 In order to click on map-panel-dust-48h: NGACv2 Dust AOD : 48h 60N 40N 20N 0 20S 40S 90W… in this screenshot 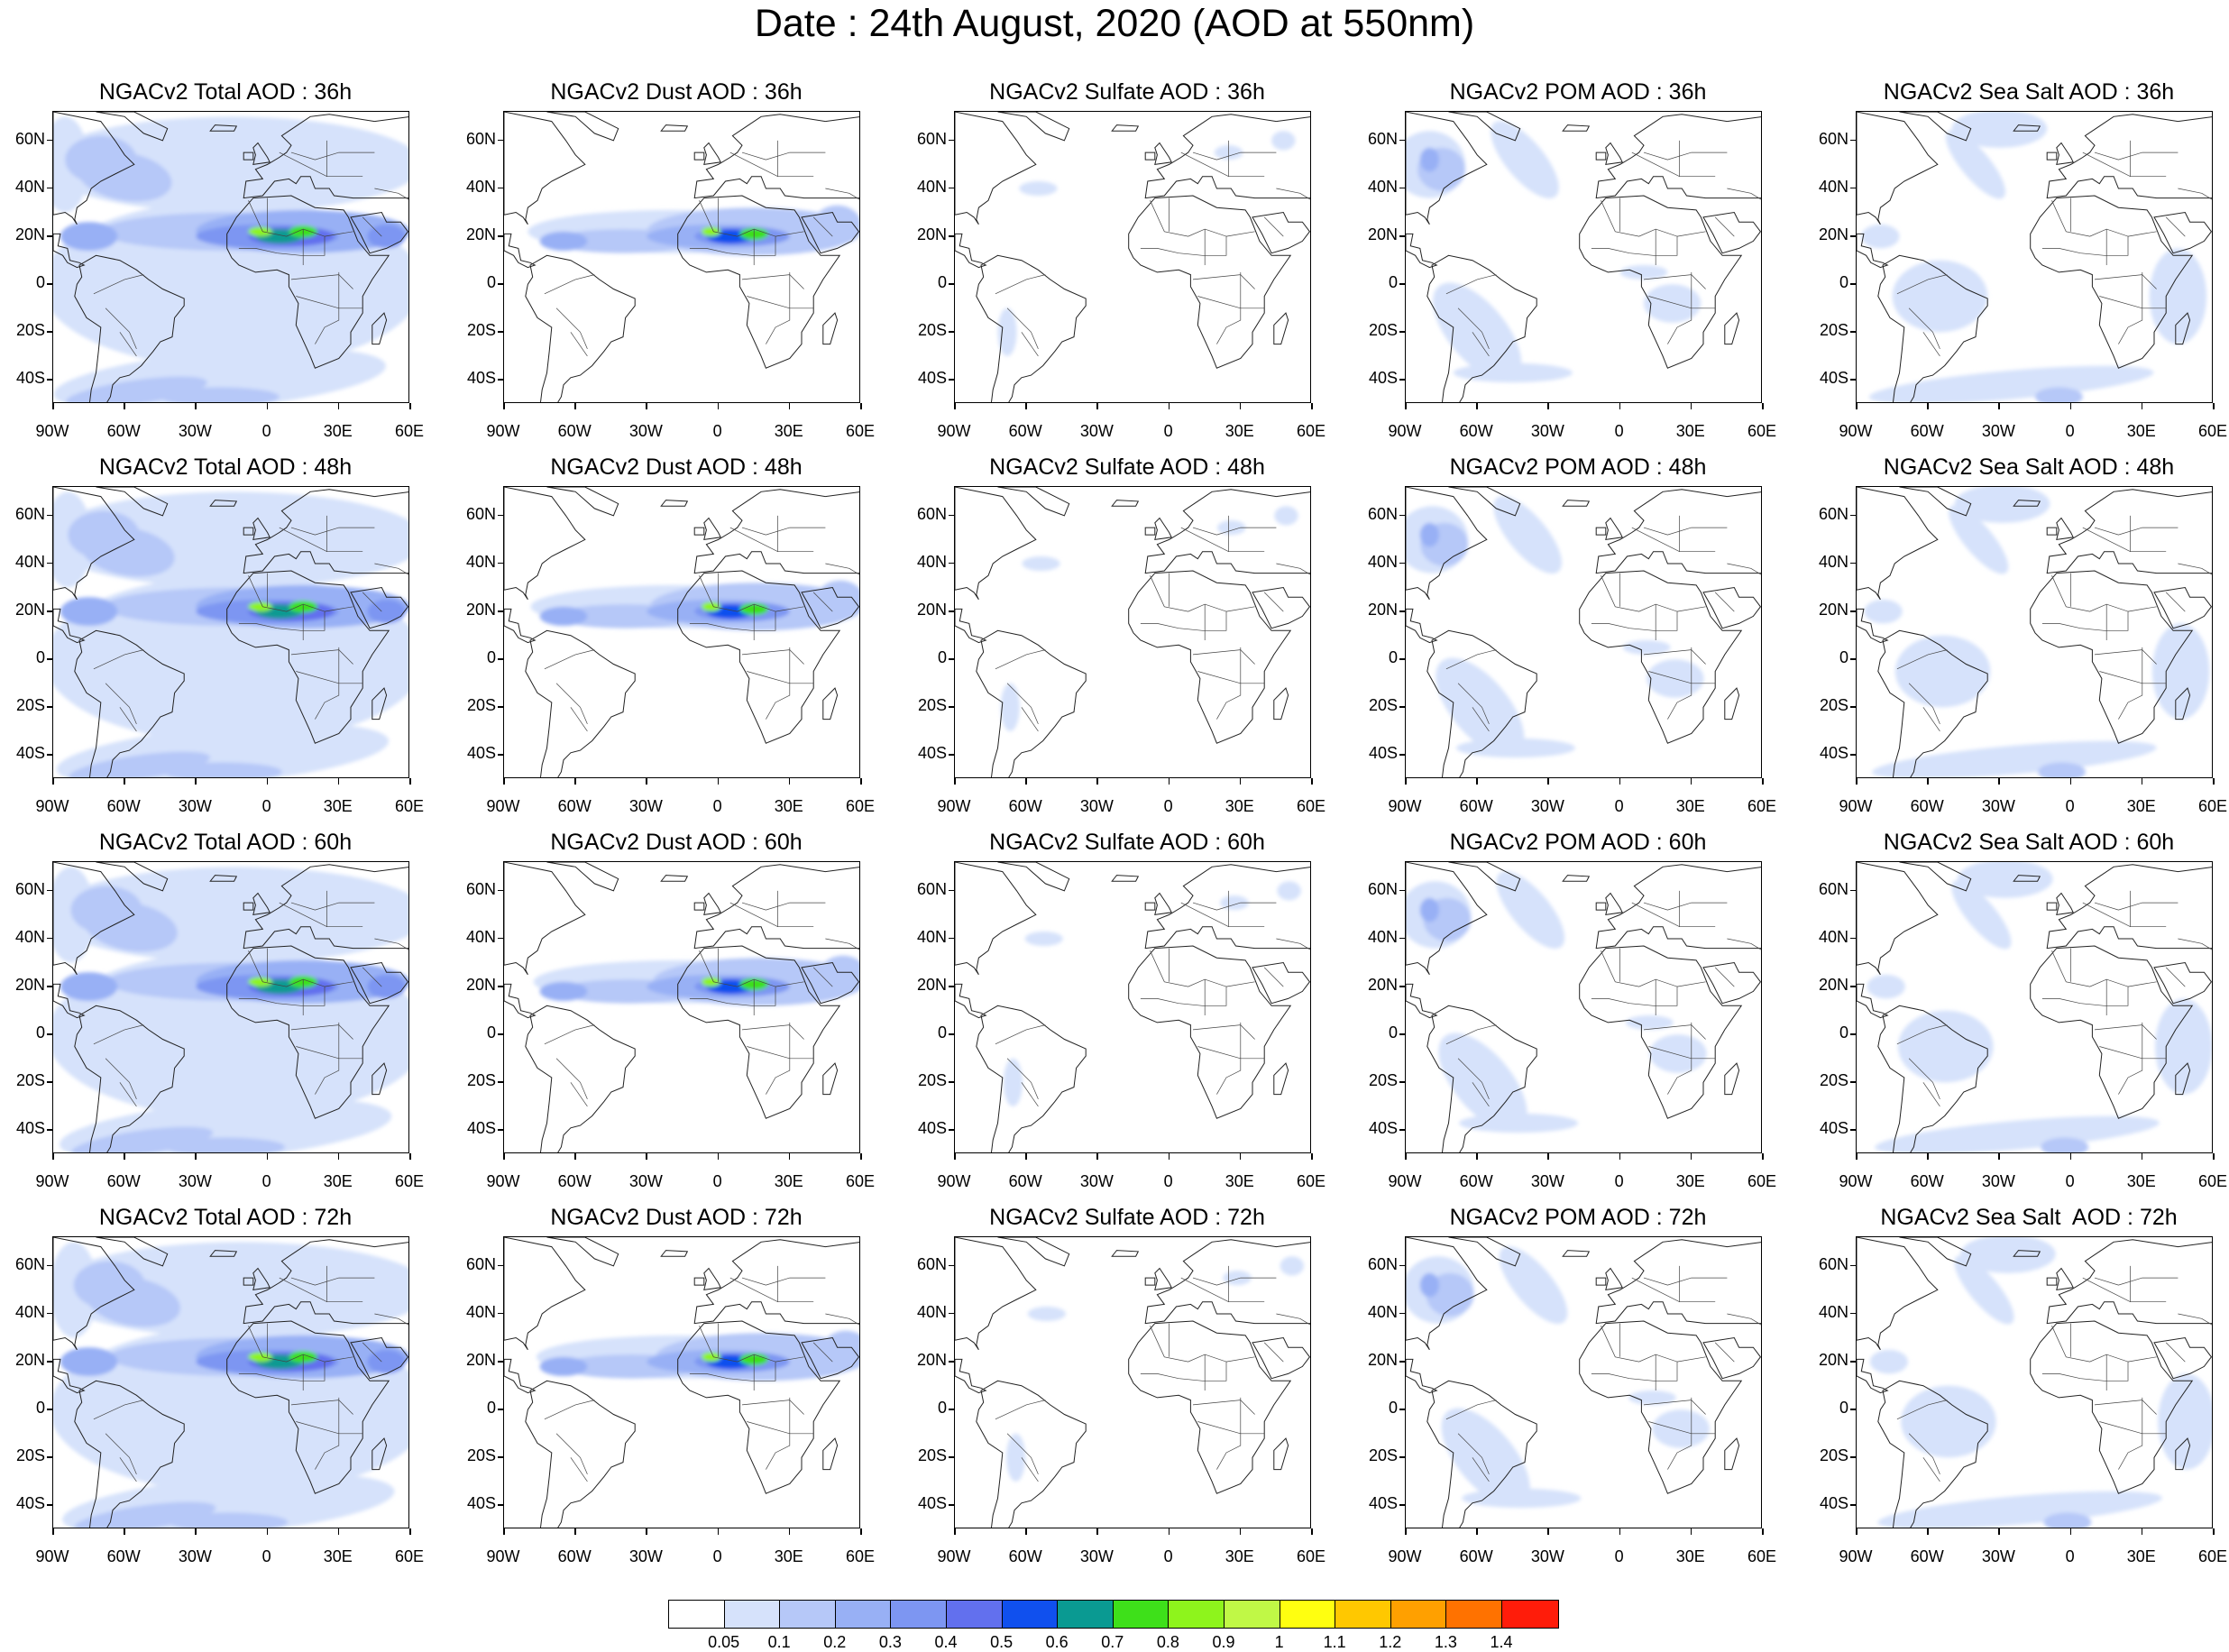, I will do `click(676, 639)`.